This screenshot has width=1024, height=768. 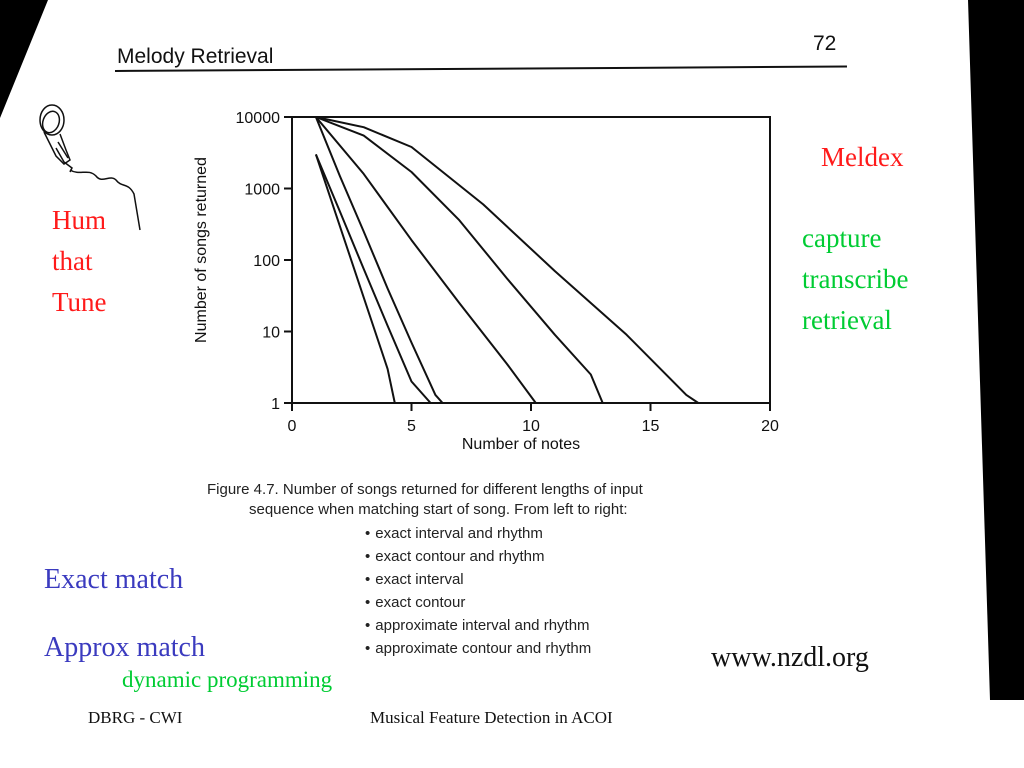 What do you see at coordinates (124, 647) in the screenshot?
I see `approx-match-label: Approx match` at bounding box center [124, 647].